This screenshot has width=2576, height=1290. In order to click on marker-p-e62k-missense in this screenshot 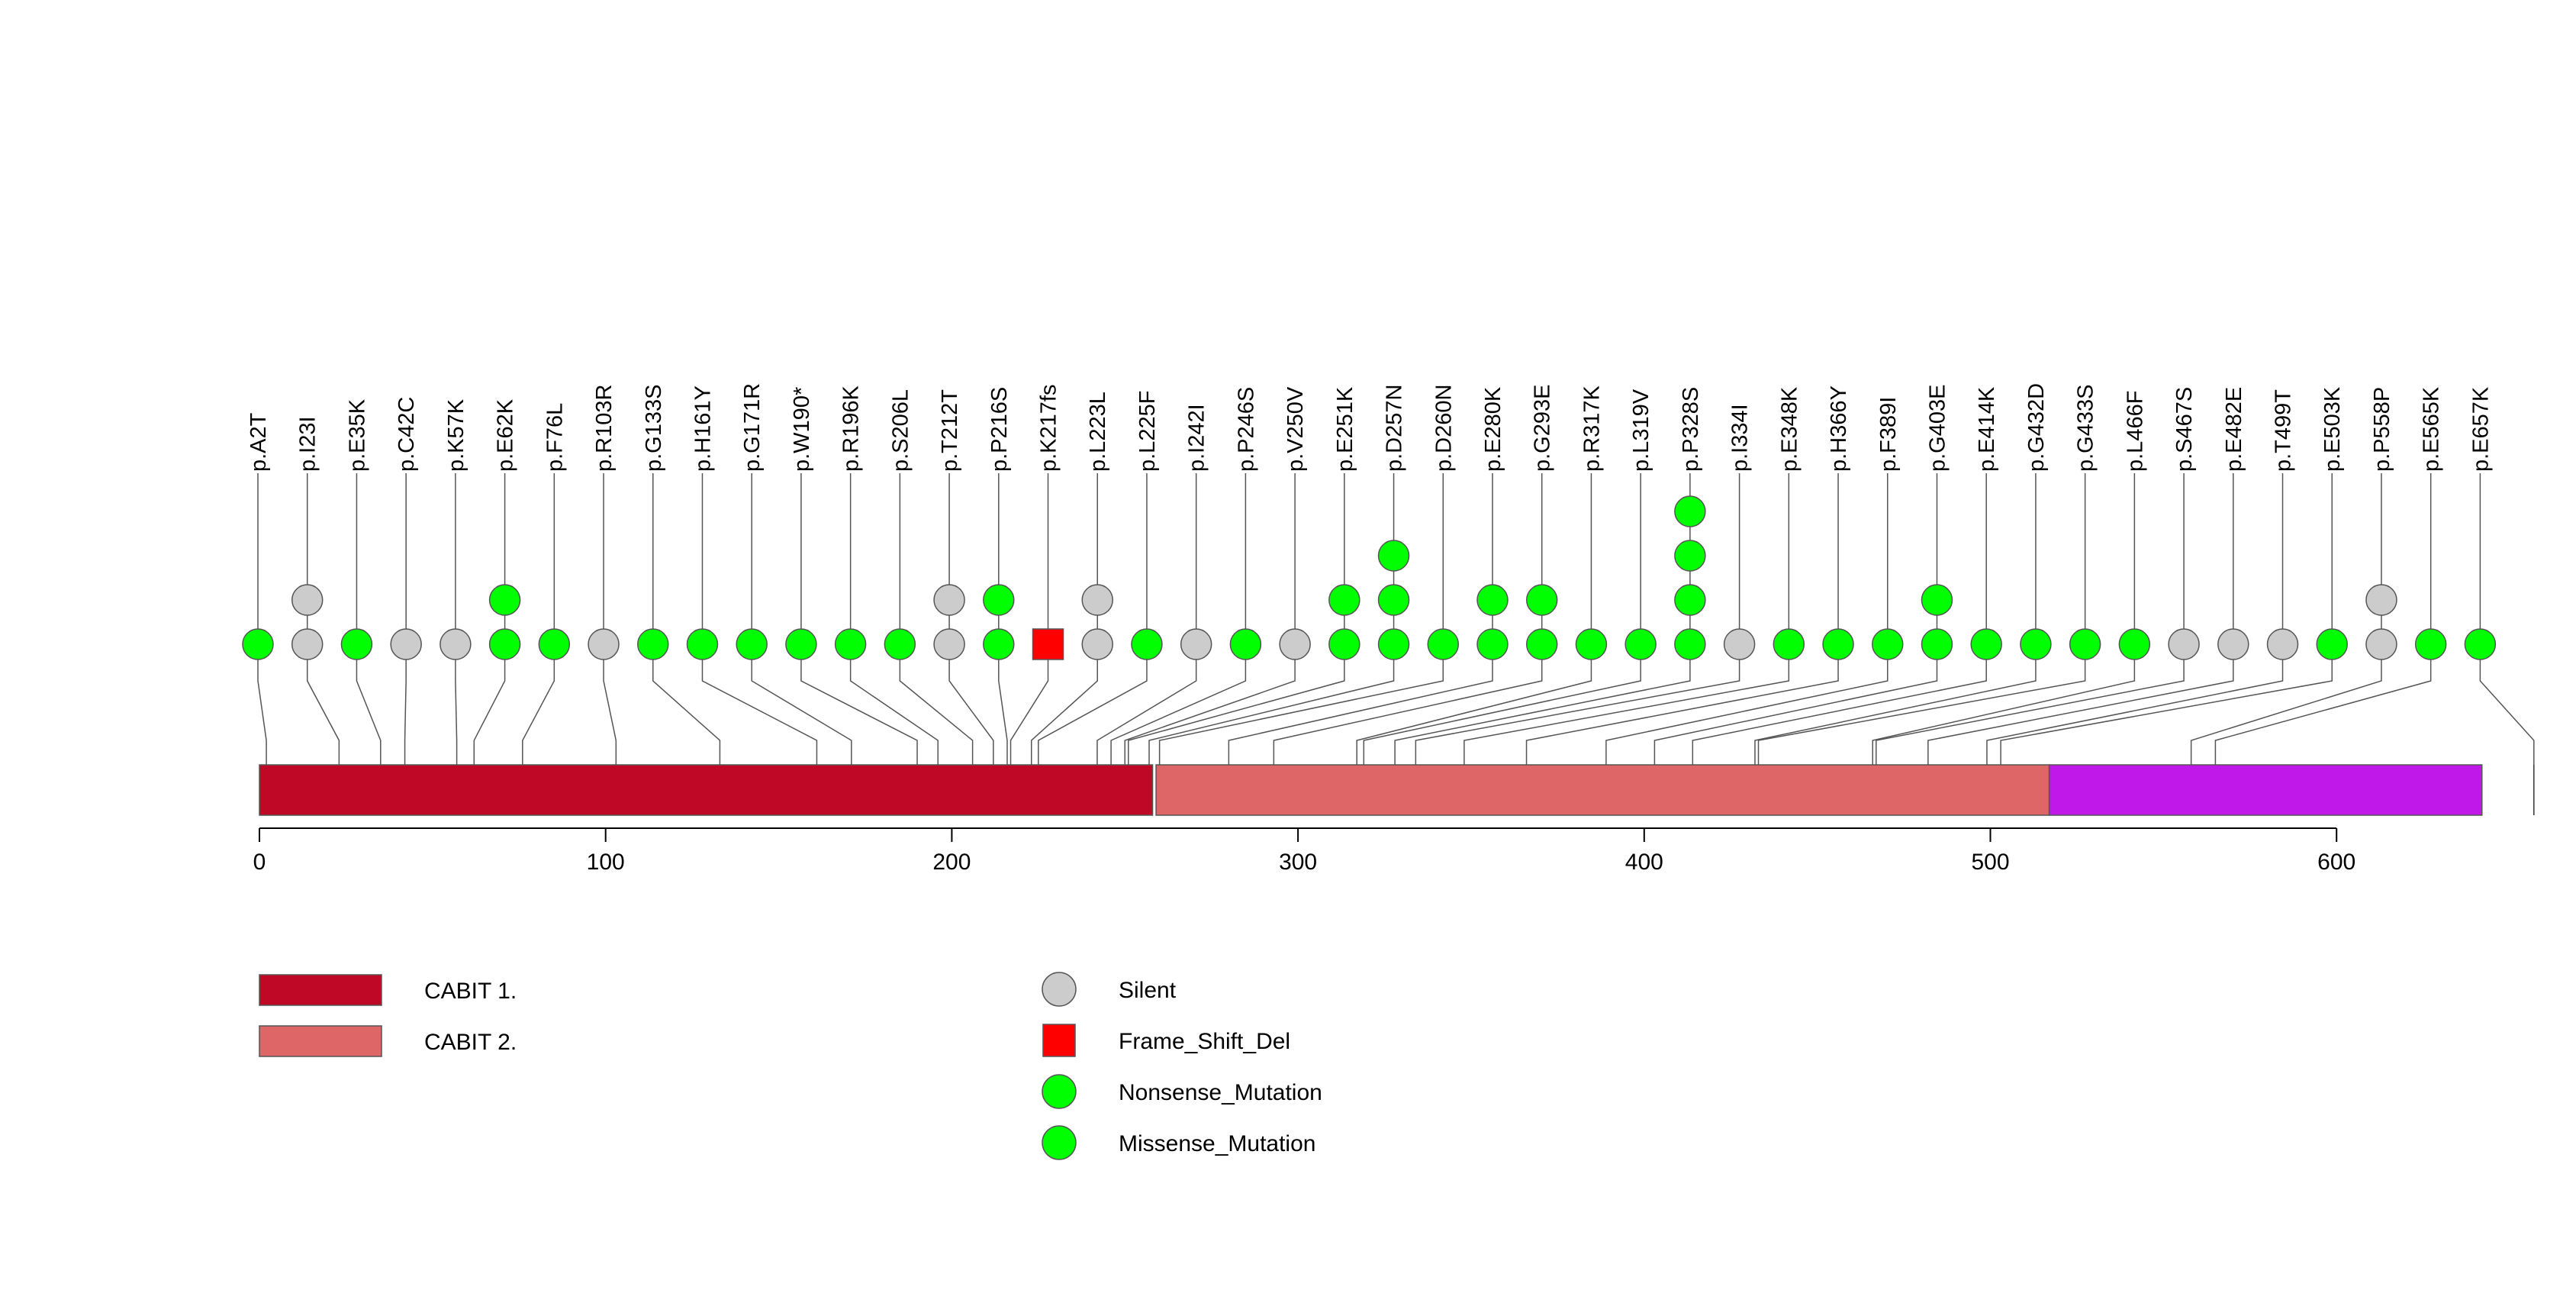, I will do `click(504, 600)`.